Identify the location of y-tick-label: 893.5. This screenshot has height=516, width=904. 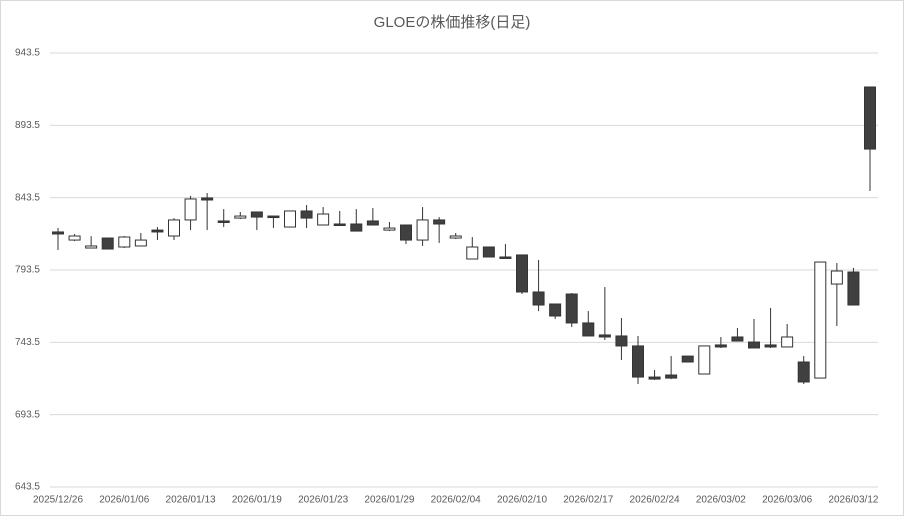
(27, 125).